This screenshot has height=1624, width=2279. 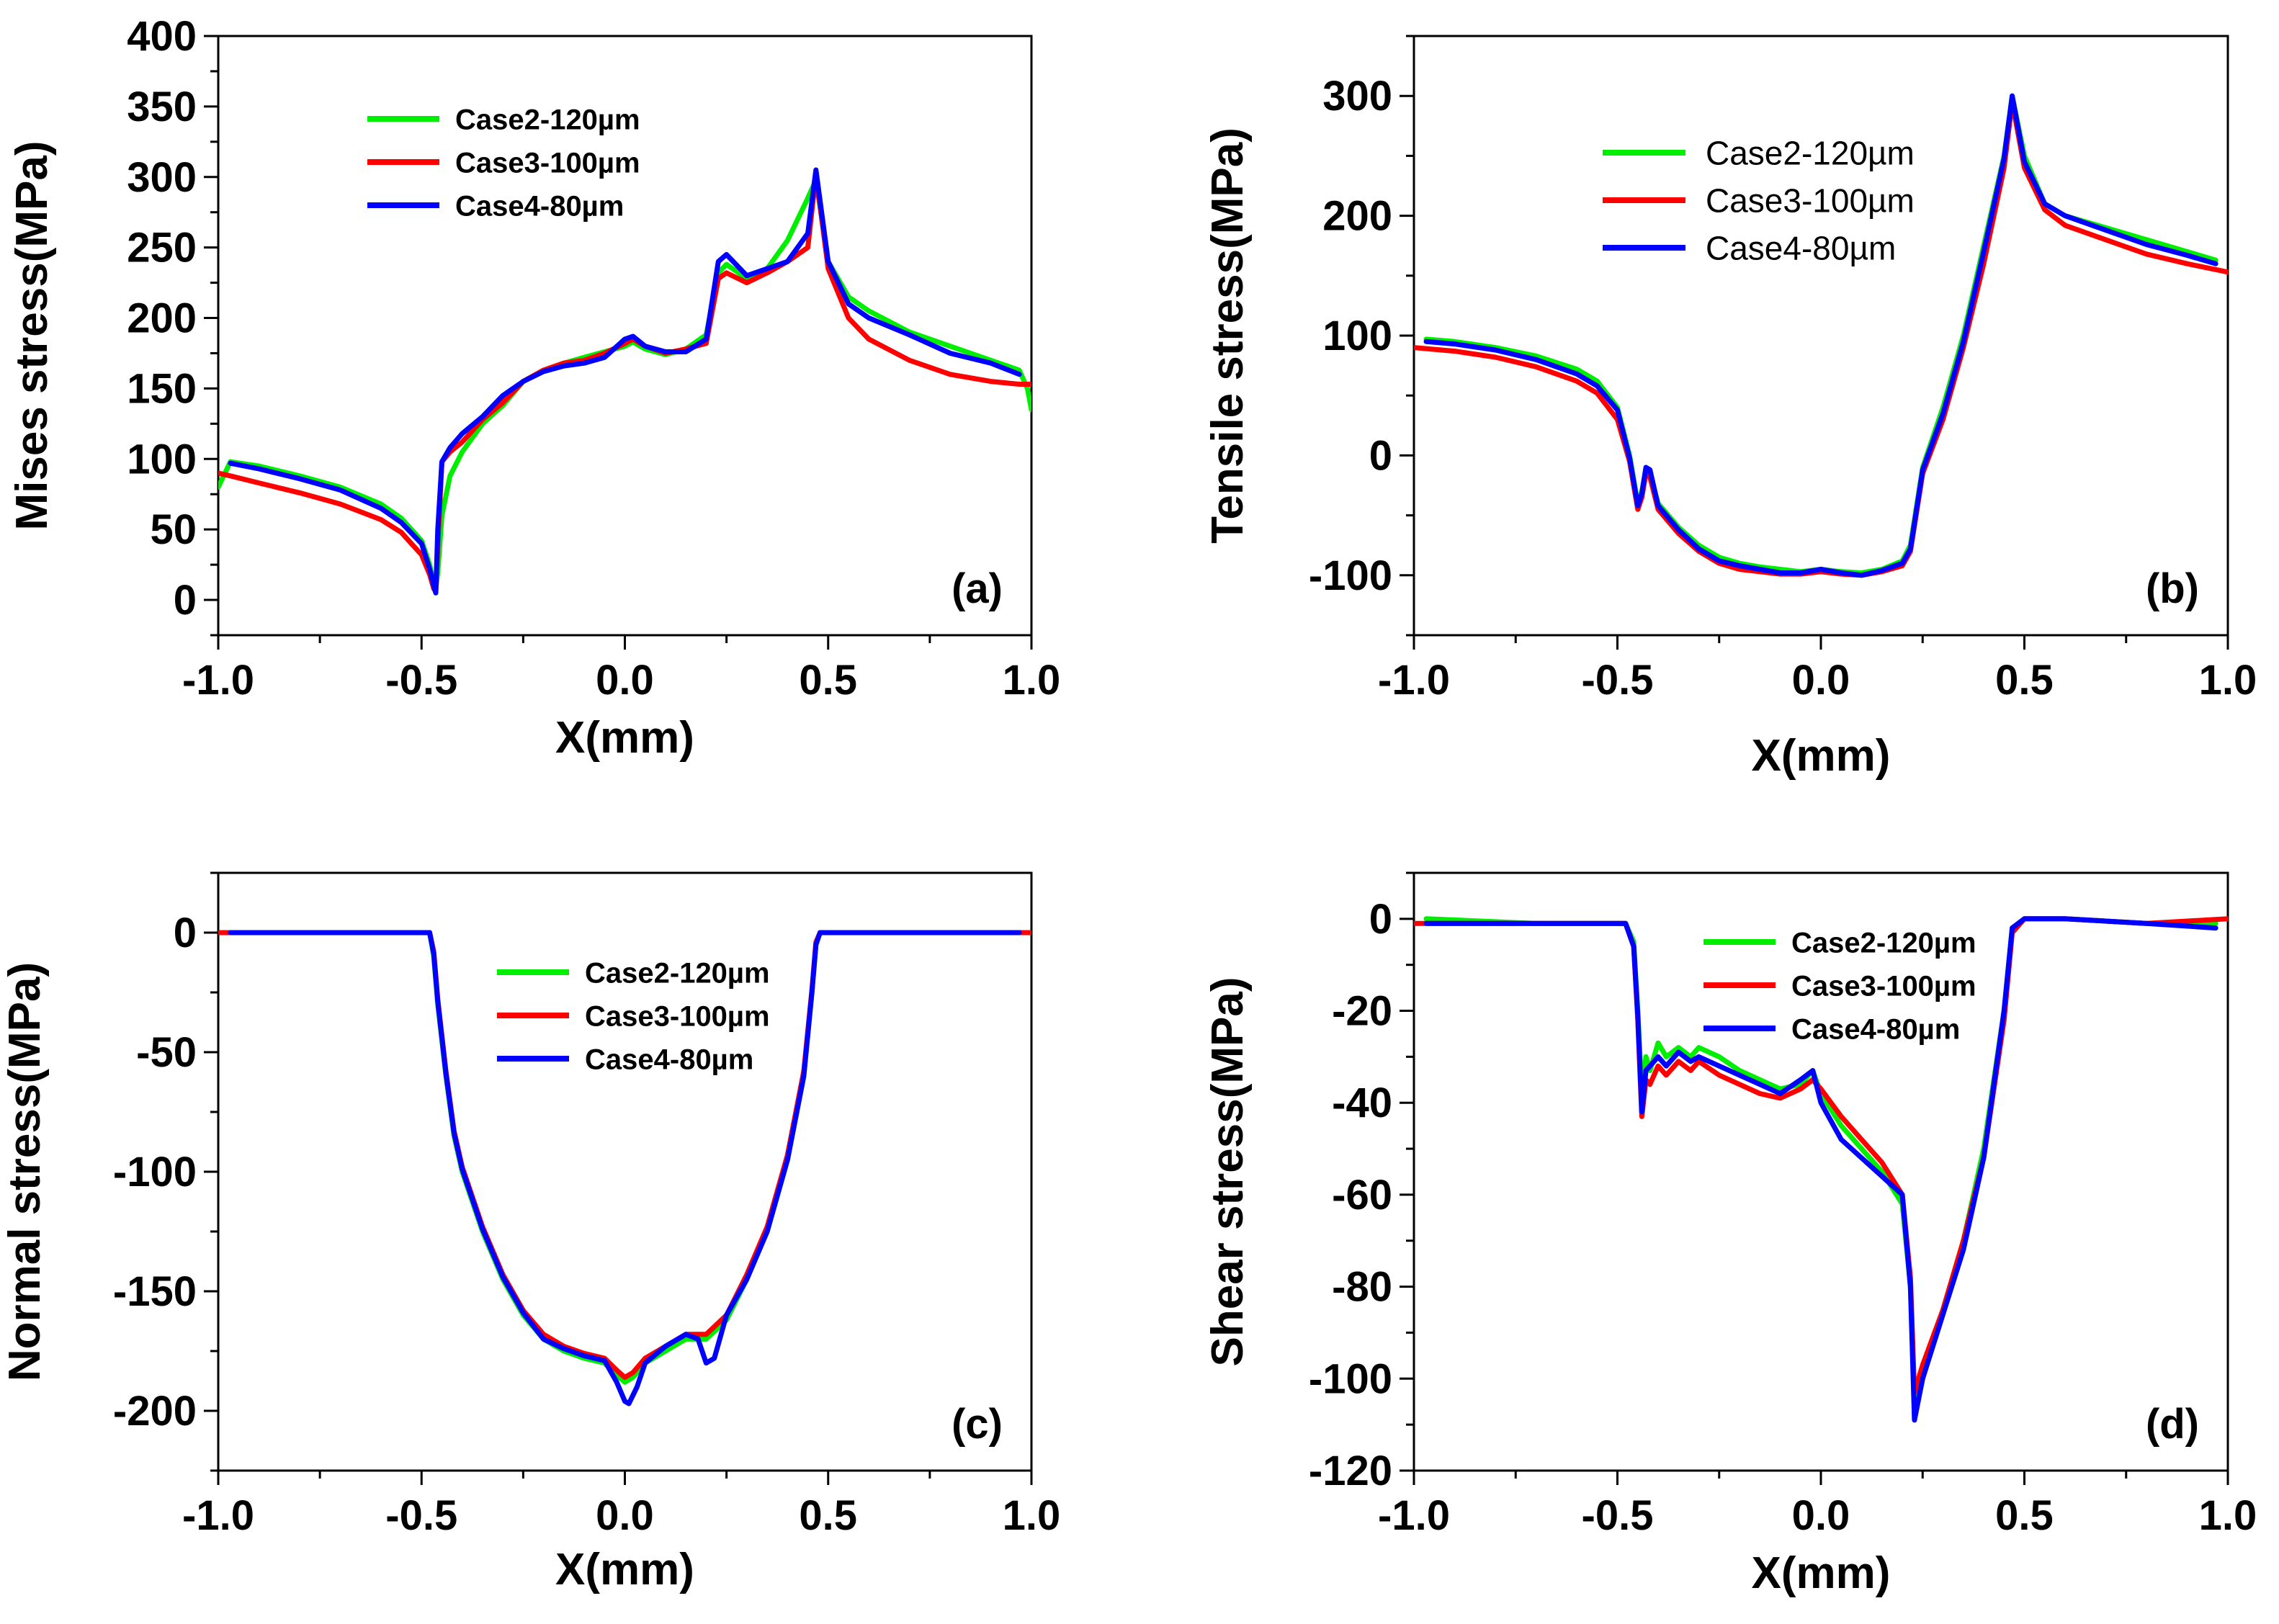 What do you see at coordinates (1228, 1171) in the screenshot?
I see `y-axis-title: Shear stress(MPa)` at bounding box center [1228, 1171].